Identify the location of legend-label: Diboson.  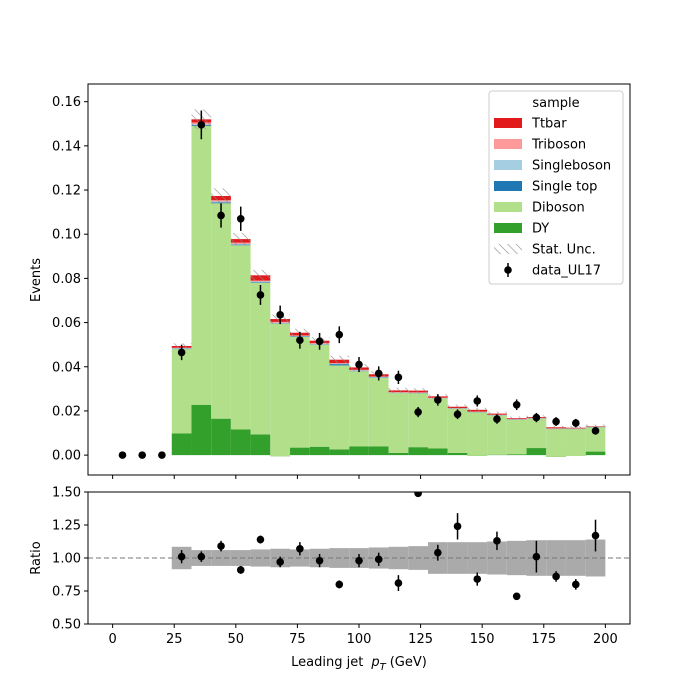
(558, 208).